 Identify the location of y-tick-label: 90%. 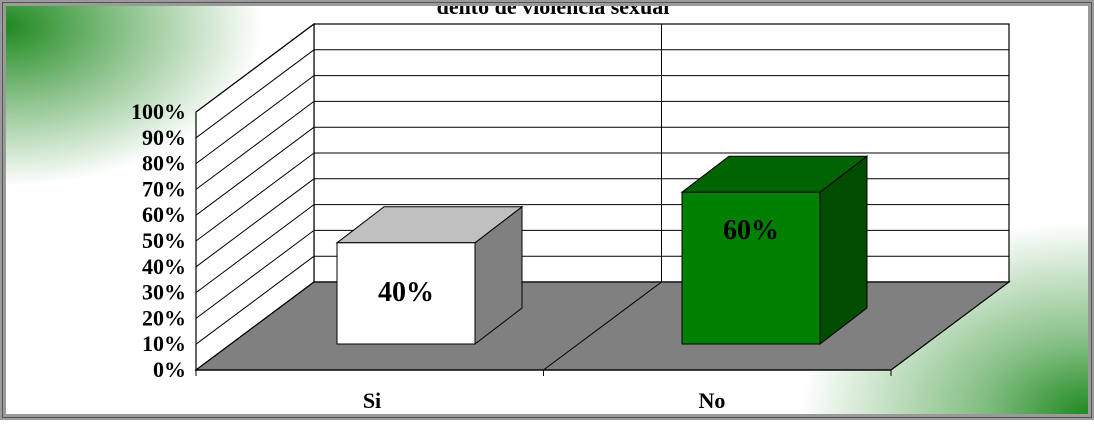
(164, 137).